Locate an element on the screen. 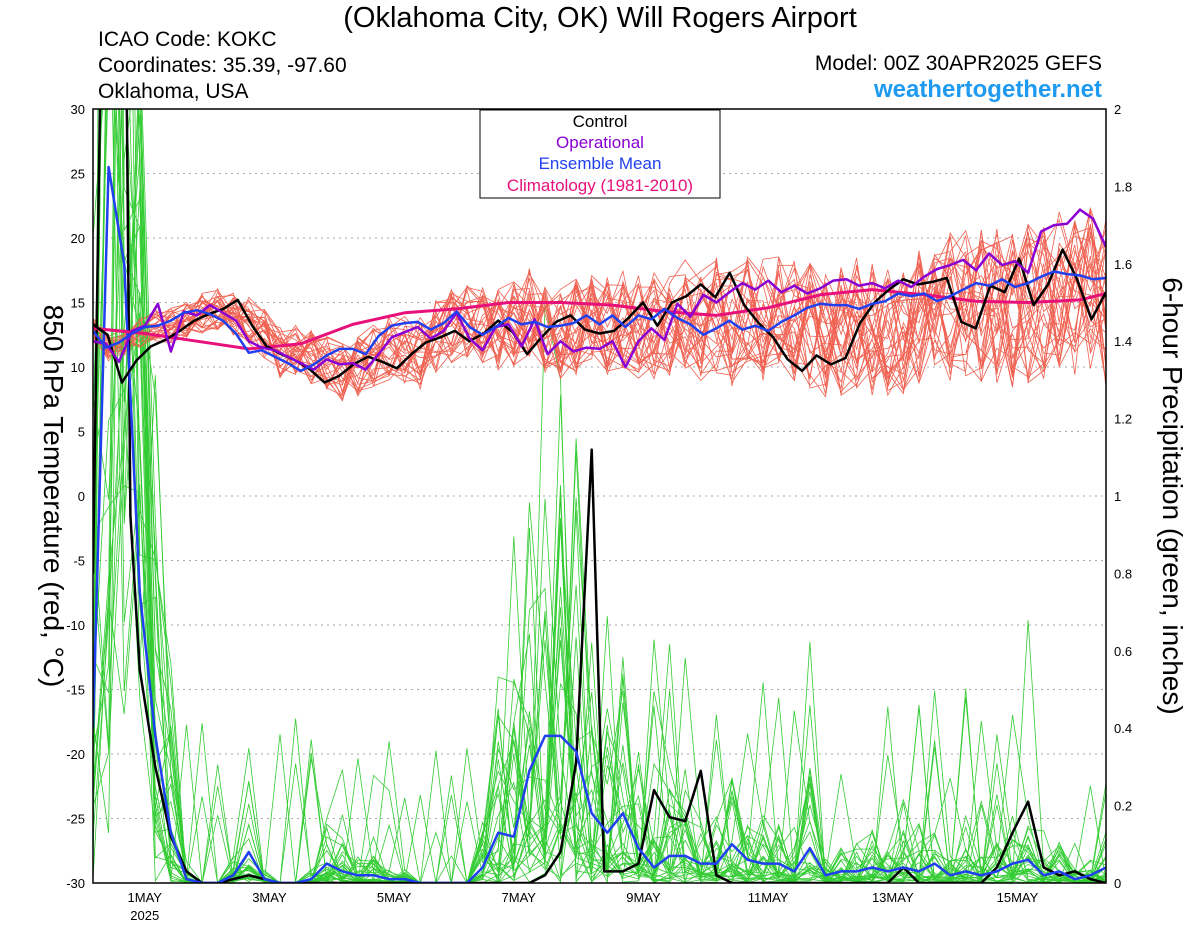 Image resolution: width=1200 pixels, height=927 pixels. x-tick-7: 15MAY is located at coordinates (1018, 897).